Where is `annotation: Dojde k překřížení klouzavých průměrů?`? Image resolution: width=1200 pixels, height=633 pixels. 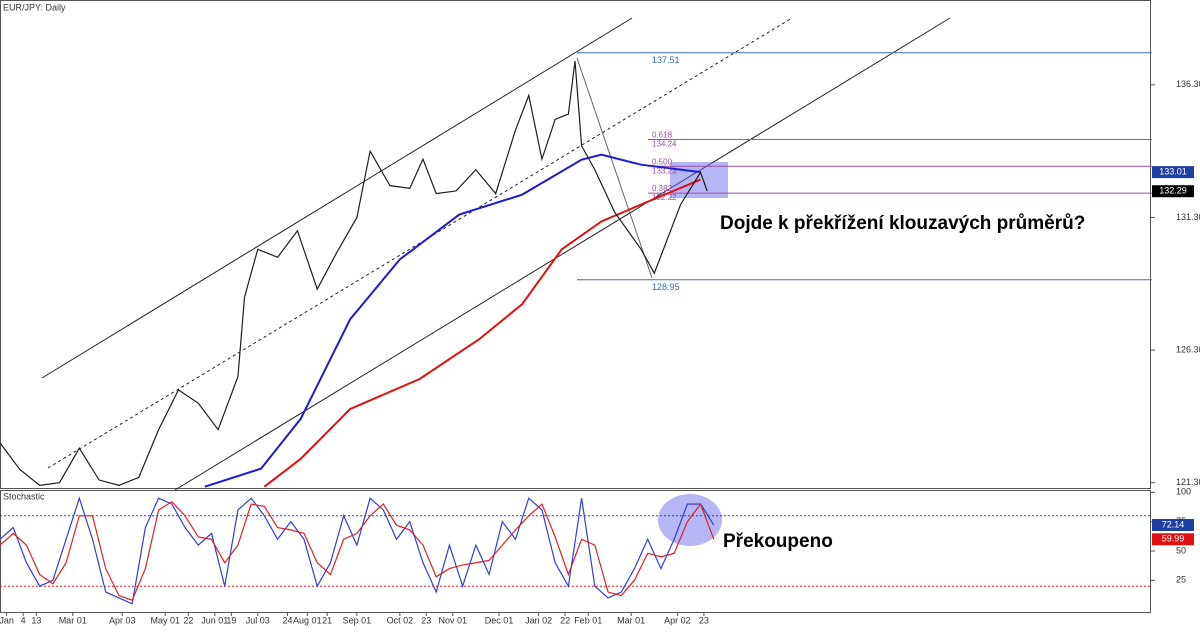 annotation: Dojde k překřížení klouzavých průměrů? is located at coordinates (902, 223).